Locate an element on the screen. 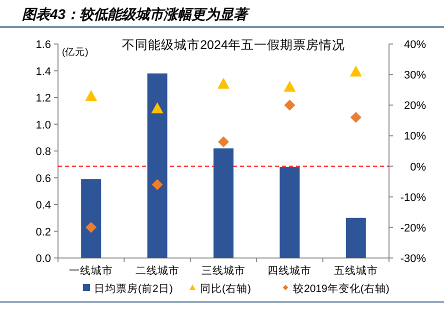  chart-subtitle: 不同能级城市2024年五一假期票房情况 is located at coordinates (233, 44).